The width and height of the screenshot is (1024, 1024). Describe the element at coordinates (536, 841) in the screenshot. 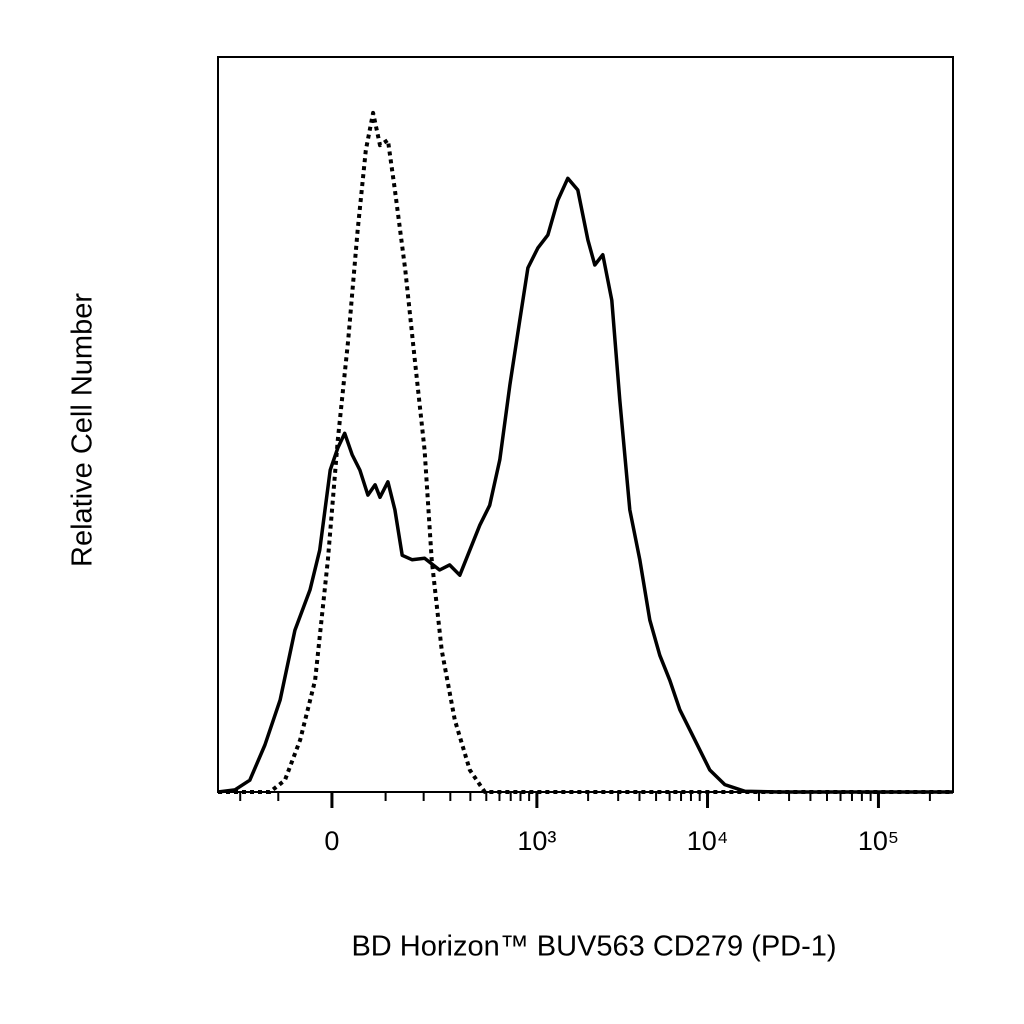

I see `x-tick-label: 10³` at that location.